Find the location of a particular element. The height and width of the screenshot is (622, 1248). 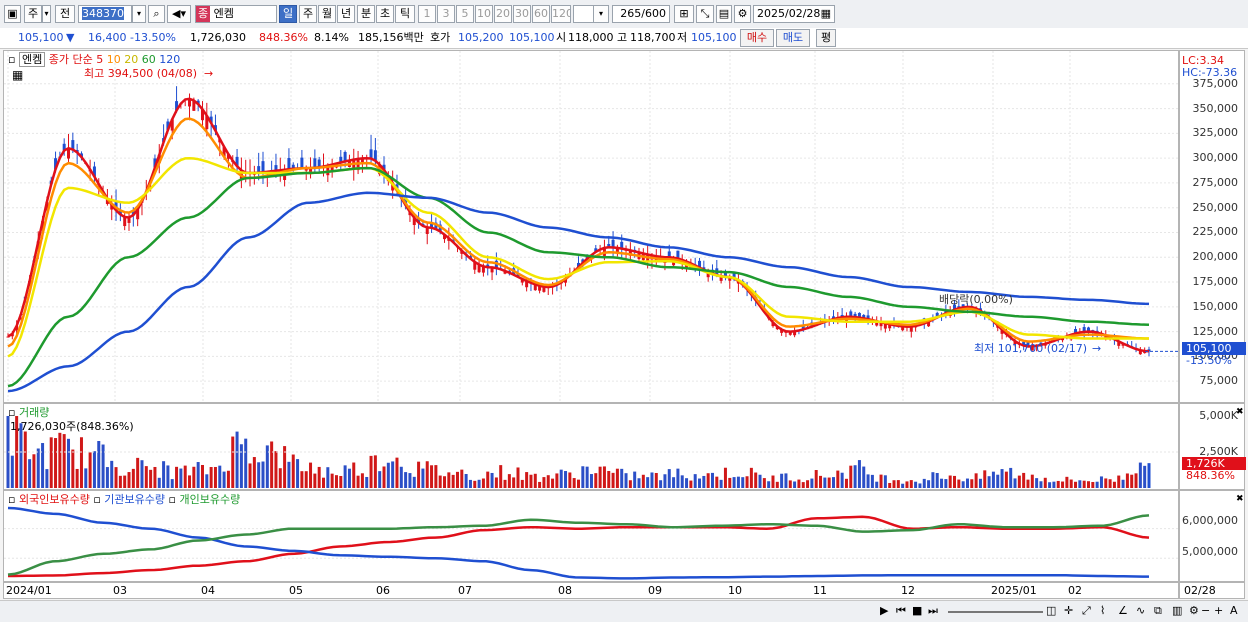

copy-icon: ⧉ is located at coordinates (1158, 610).